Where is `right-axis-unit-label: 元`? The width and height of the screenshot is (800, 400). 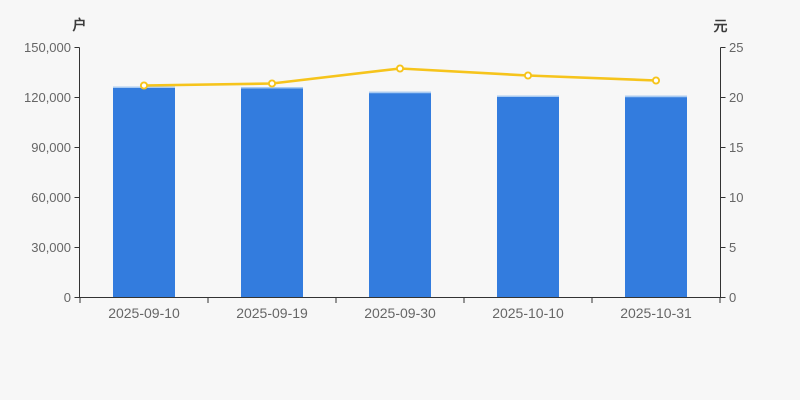 right-axis-unit-label: 元 is located at coordinates (721, 26).